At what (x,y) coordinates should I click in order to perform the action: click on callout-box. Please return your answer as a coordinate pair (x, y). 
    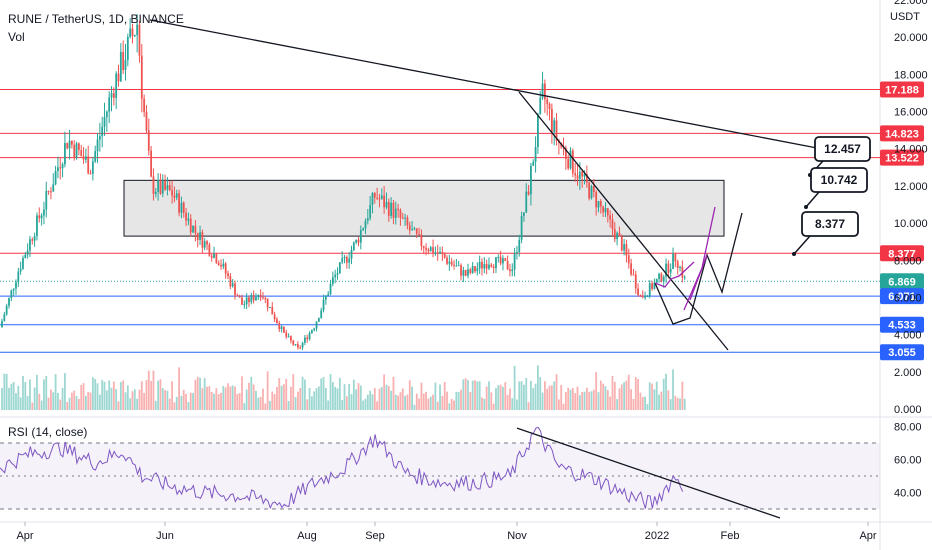
    Looking at the image, I should click on (839, 180).